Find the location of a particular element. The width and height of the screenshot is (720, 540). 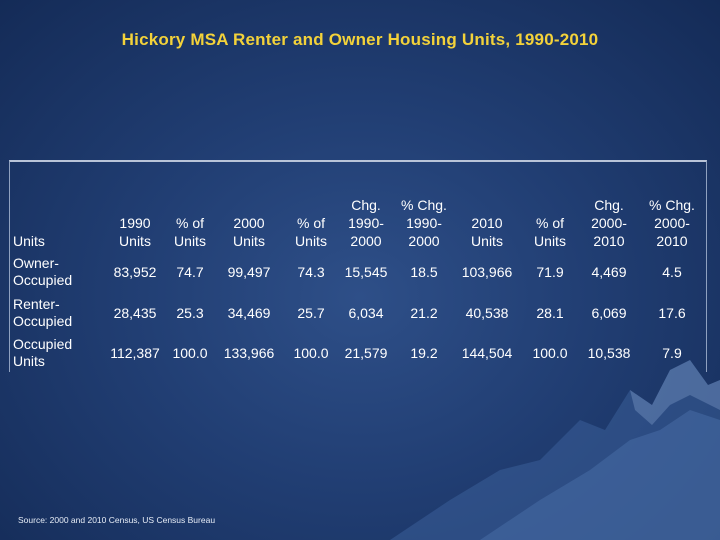

column-header: % Chg. 1990-2000 is located at coordinates (424, 223).